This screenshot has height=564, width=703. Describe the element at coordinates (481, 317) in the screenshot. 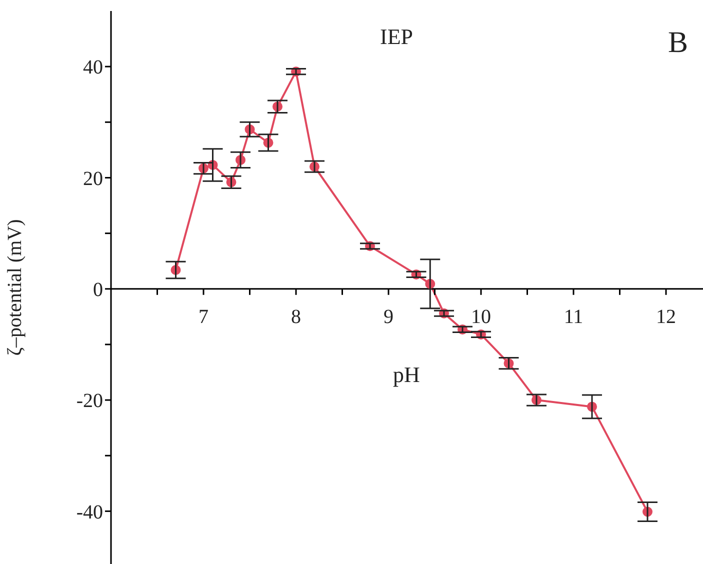

I see `x-tick-label: 10` at that location.